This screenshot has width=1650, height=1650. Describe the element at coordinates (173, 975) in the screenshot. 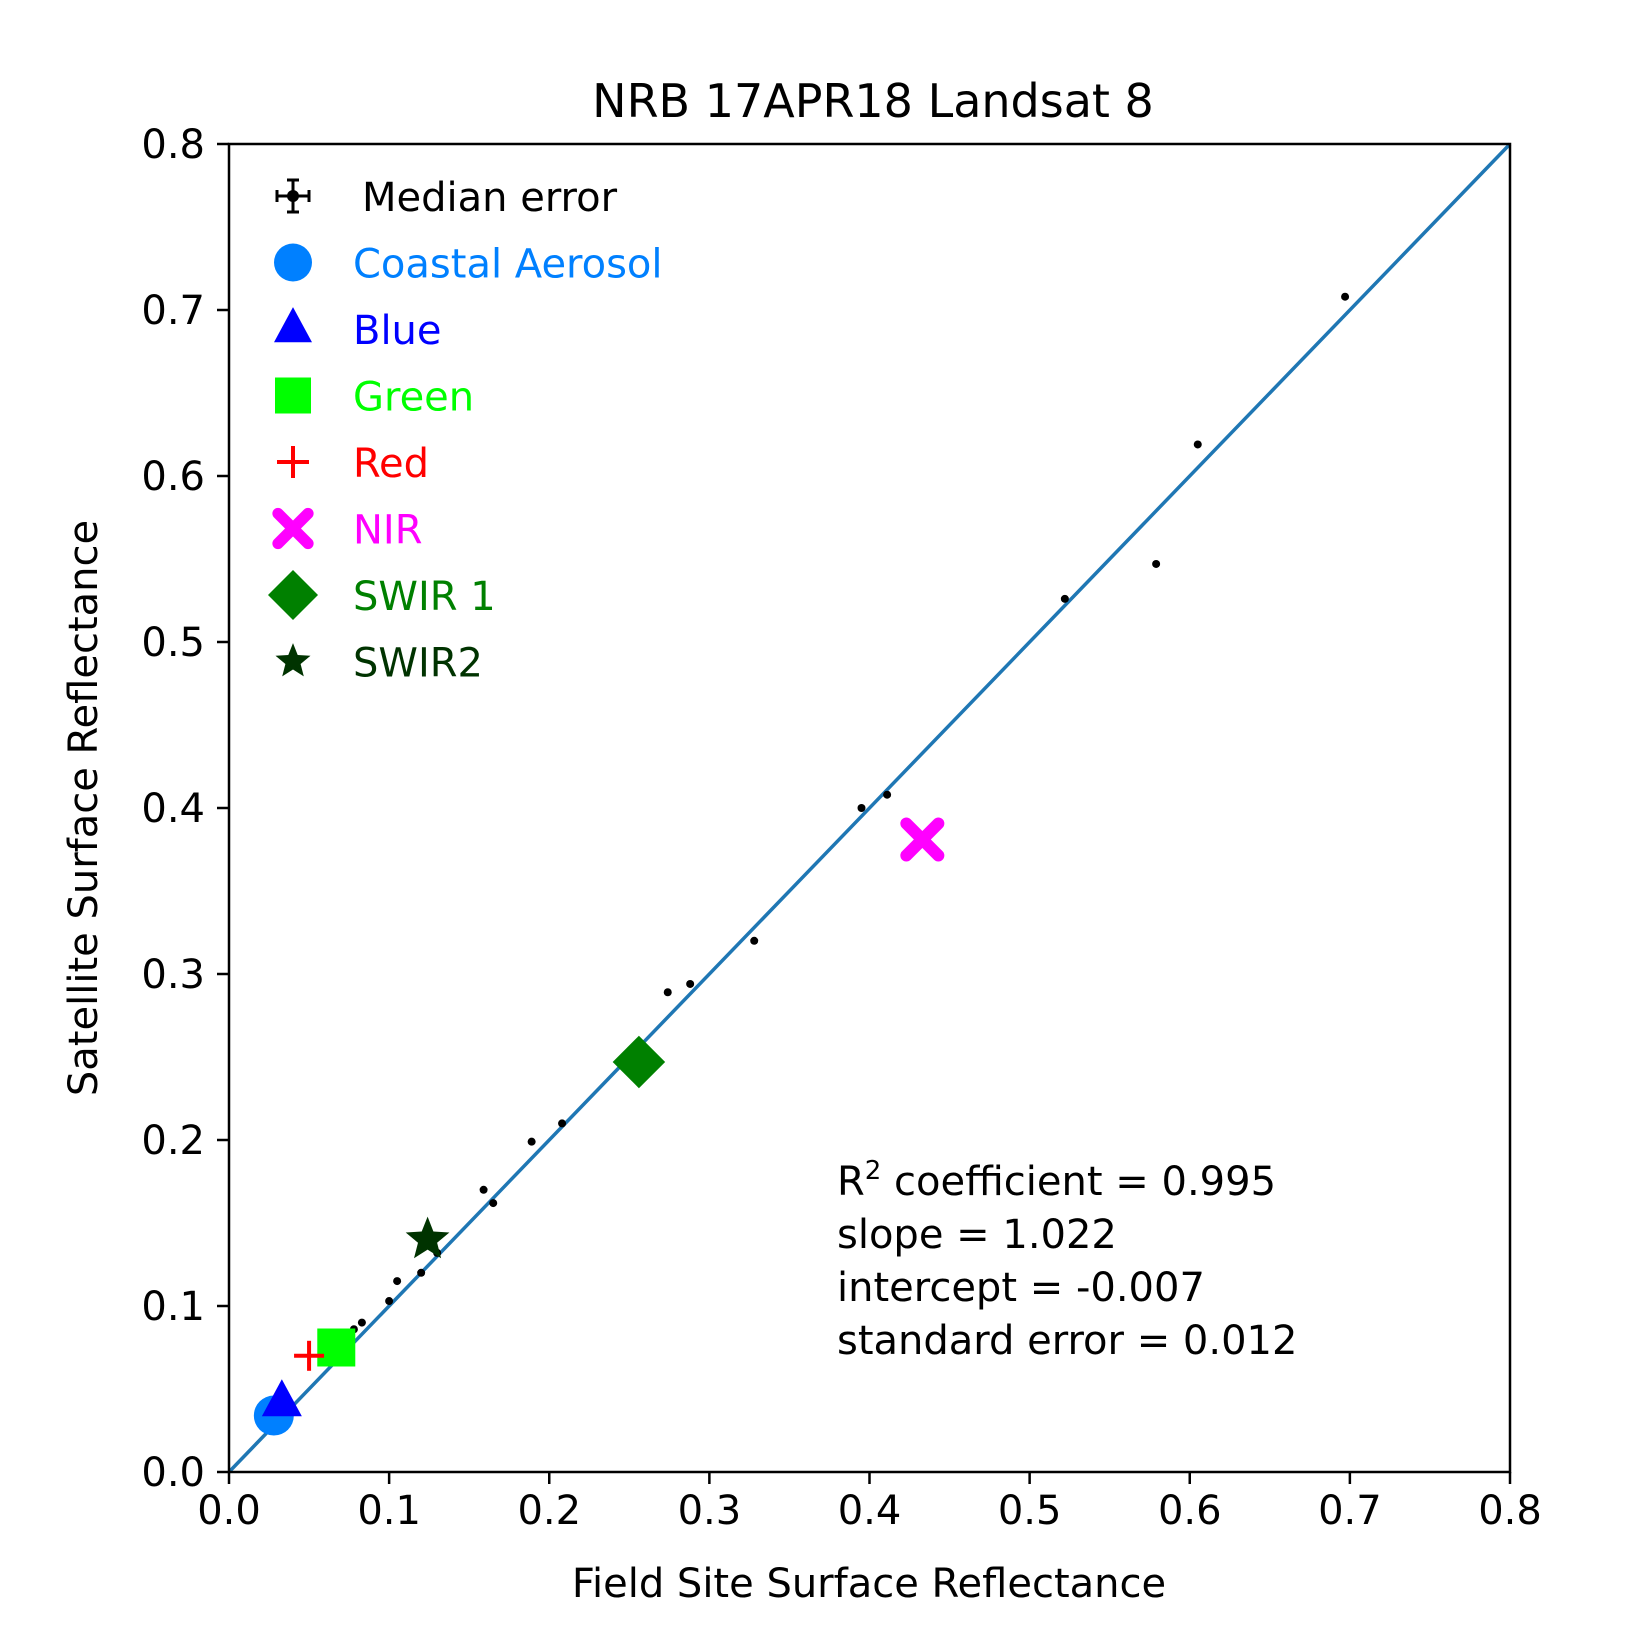

I see `y-tick-label: 0.3` at that location.